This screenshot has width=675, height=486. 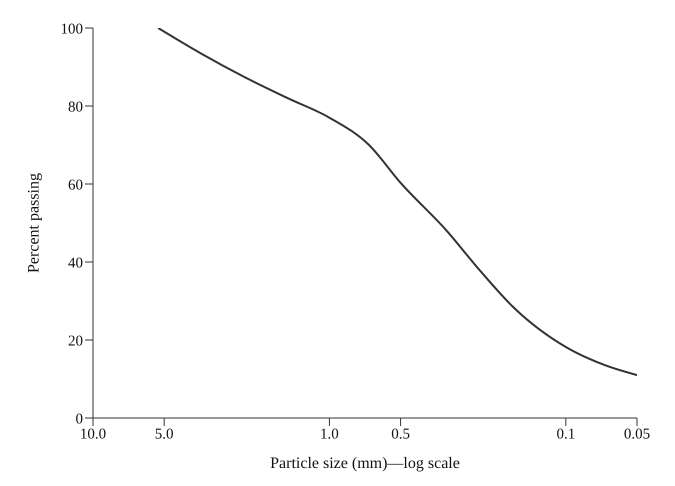 What do you see at coordinates (400, 434) in the screenshot?
I see `x-tick-label: 0.5` at bounding box center [400, 434].